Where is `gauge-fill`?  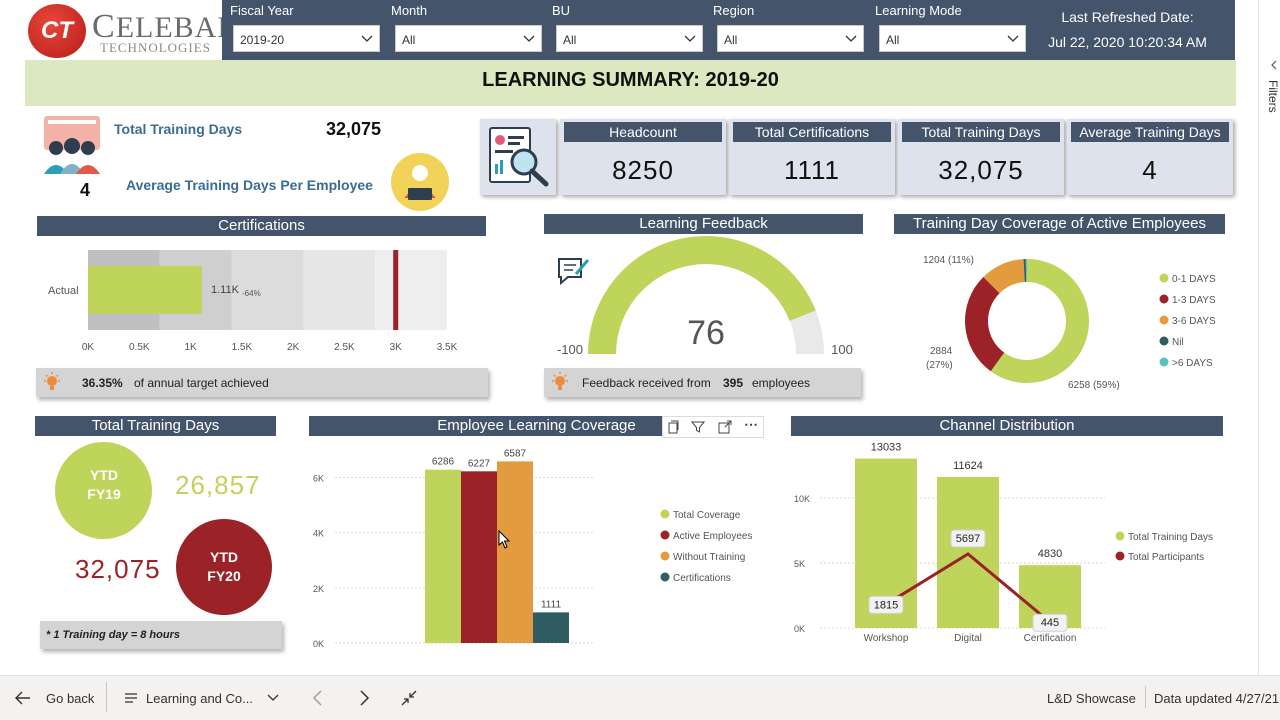
gauge-fill is located at coordinates (702, 295).